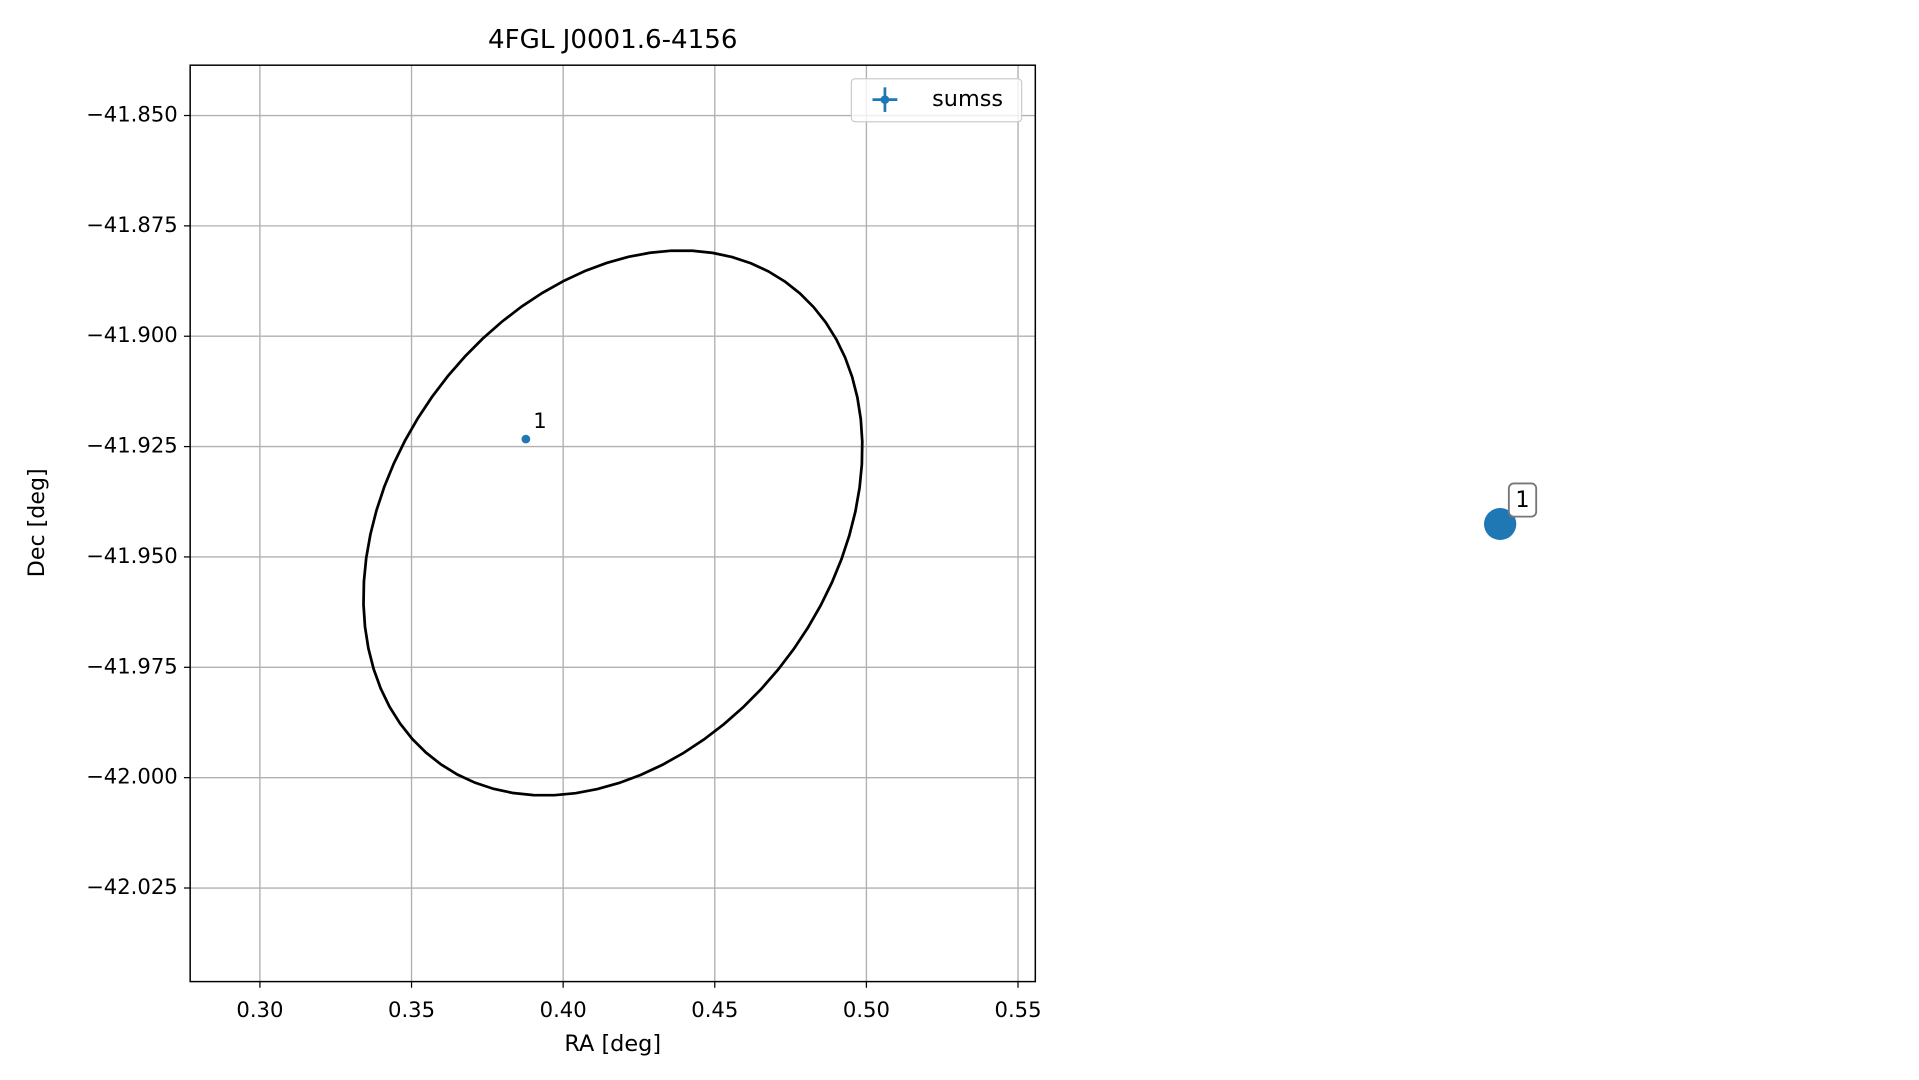 The width and height of the screenshot is (1919, 1080). Describe the element at coordinates (132, 886) in the screenshot. I see `y-tick-label: −42.025` at that location.